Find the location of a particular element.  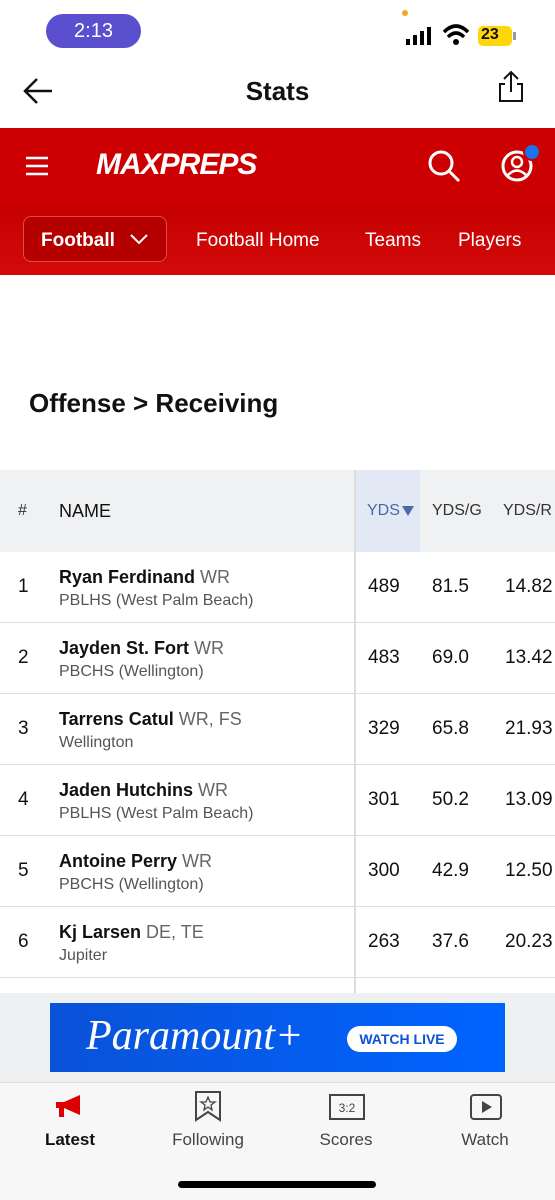

player: Ryan Ferdinand WR is located at coordinates (144, 577).